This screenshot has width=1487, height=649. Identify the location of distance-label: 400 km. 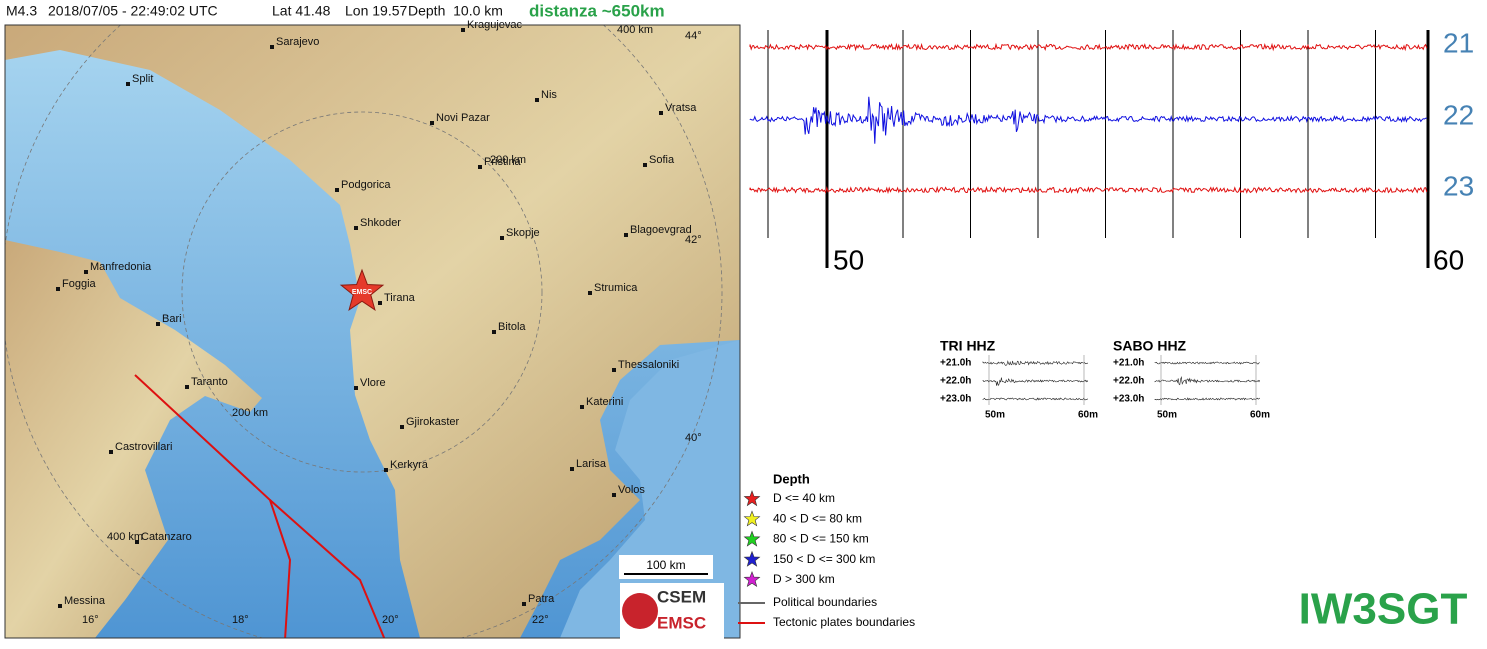
(125, 537).